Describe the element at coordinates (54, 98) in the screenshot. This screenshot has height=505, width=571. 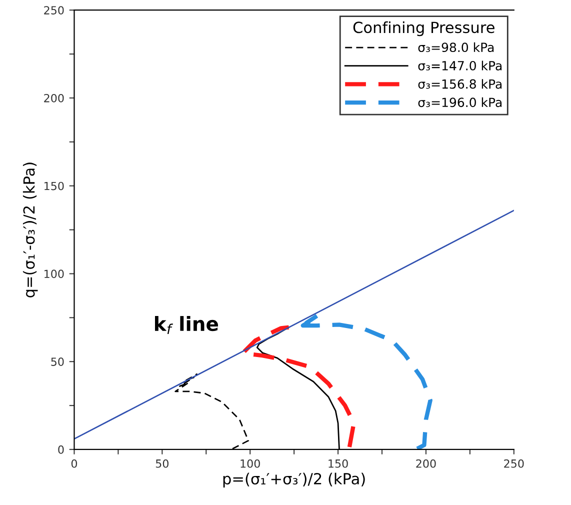
I see `y-tick-label: 200` at that location.